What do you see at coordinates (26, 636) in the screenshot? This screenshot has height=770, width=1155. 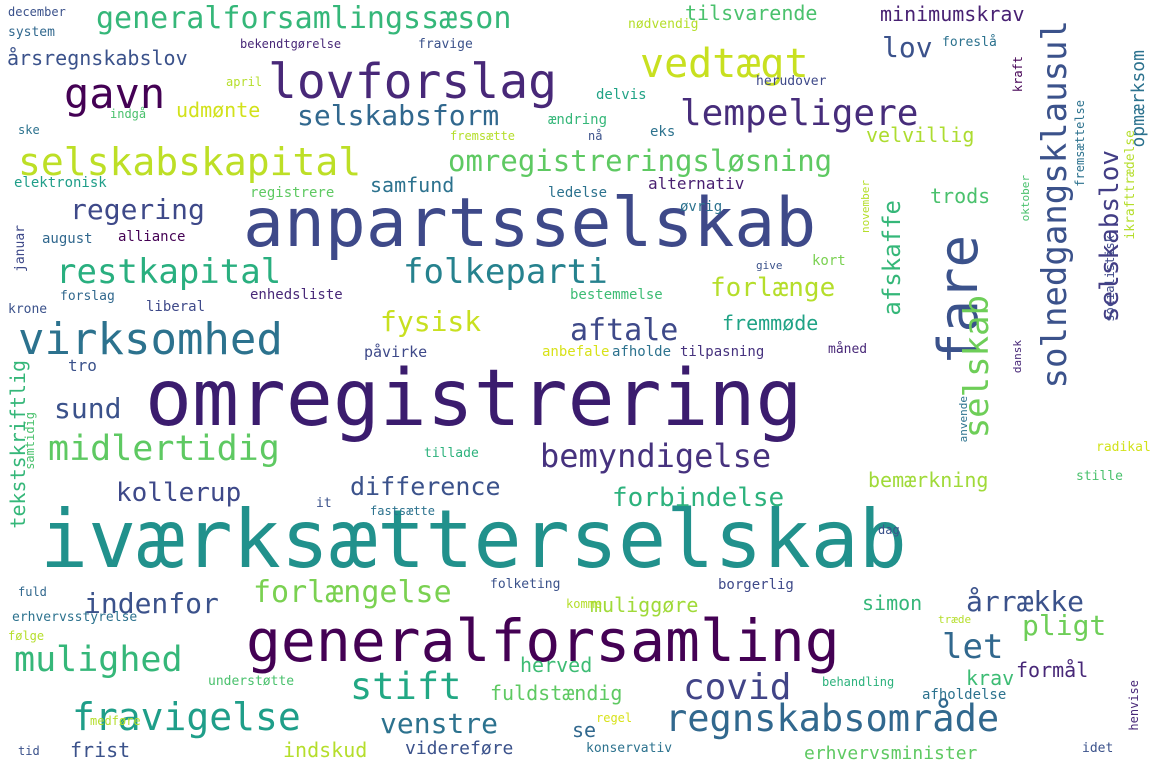 I see `cloud-word: følge` at bounding box center [26, 636].